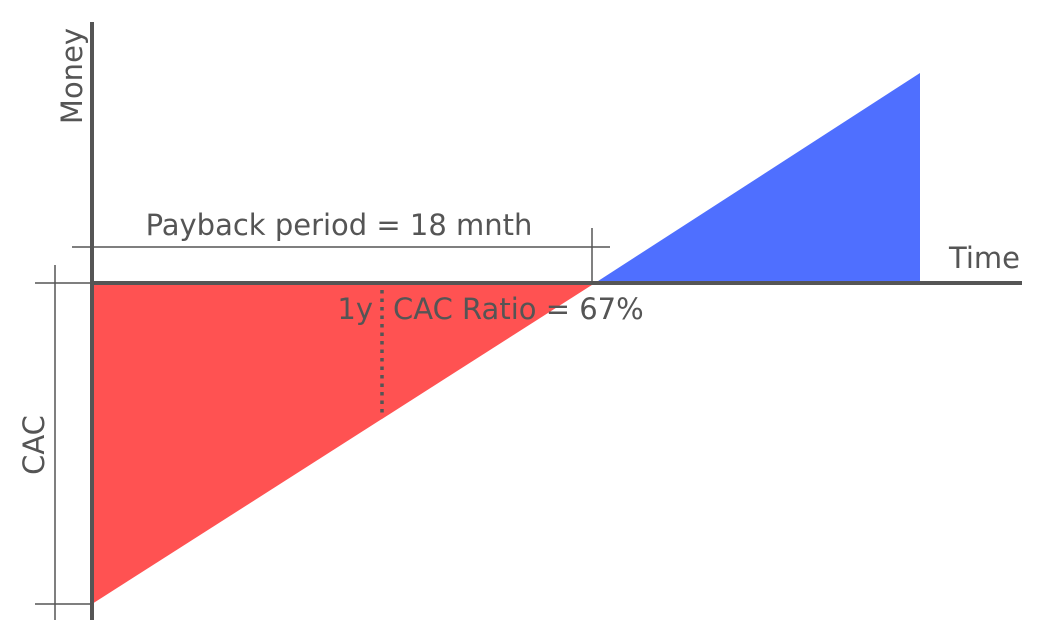 The image size is (1042, 622). Describe the element at coordinates (34, 445) in the screenshot. I see `cac-label: CAC` at that location.